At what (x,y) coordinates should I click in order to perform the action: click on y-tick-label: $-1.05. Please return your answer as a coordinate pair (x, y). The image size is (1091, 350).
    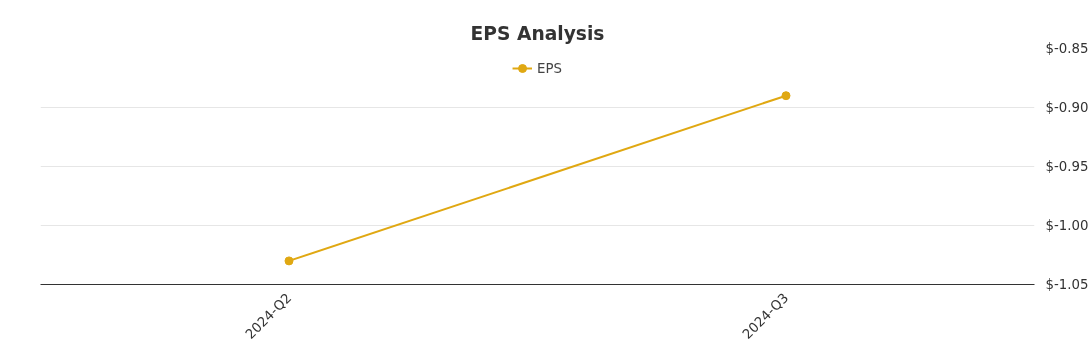
    Looking at the image, I should click on (1067, 284).